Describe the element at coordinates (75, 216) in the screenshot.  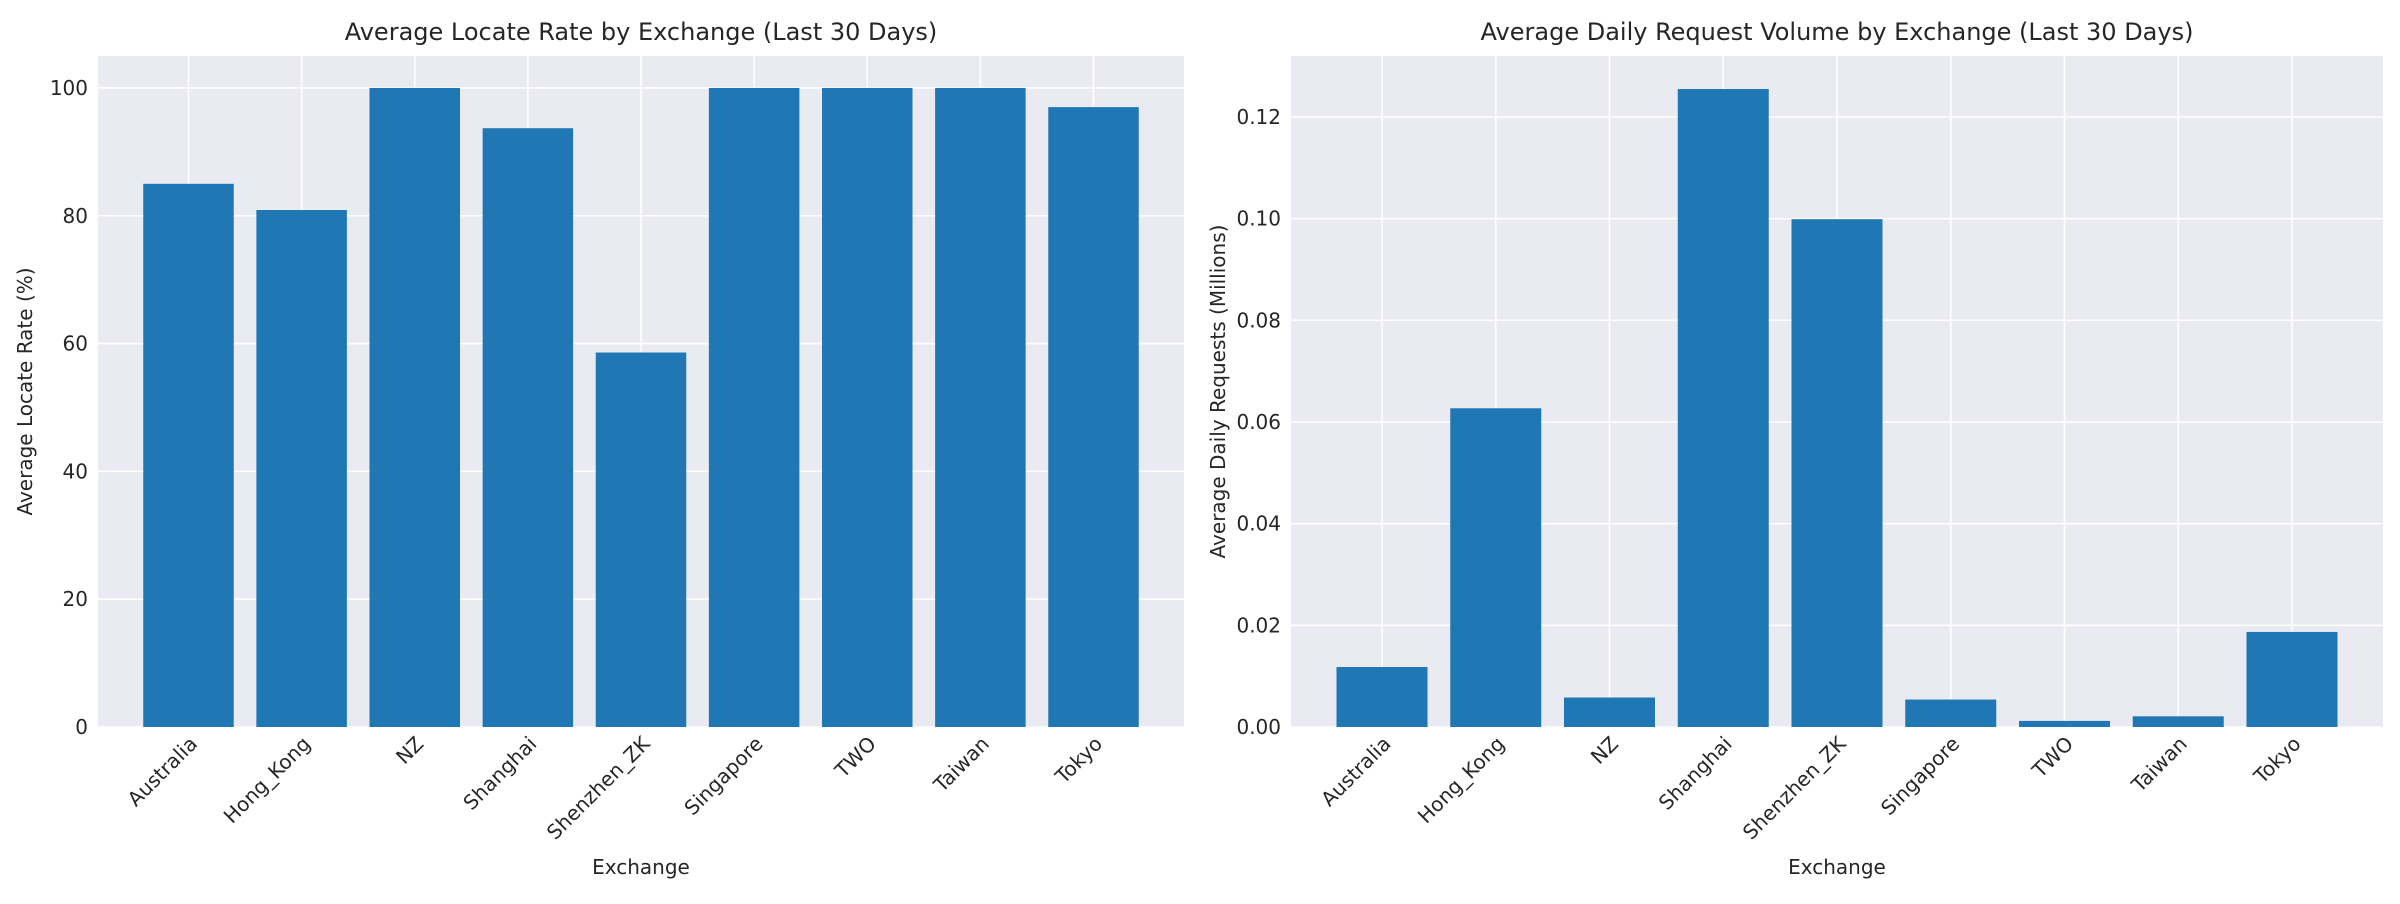
I see `y-tick-label: 80` at that location.